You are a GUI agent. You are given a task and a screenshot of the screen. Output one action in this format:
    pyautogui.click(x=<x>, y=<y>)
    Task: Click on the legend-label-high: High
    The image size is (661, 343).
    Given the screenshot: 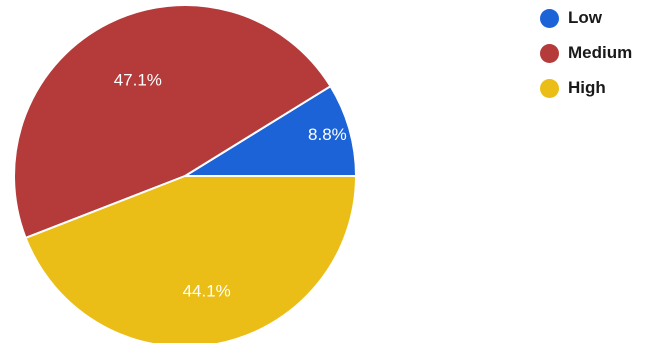 What is the action you would take?
    pyautogui.click(x=587, y=87)
    